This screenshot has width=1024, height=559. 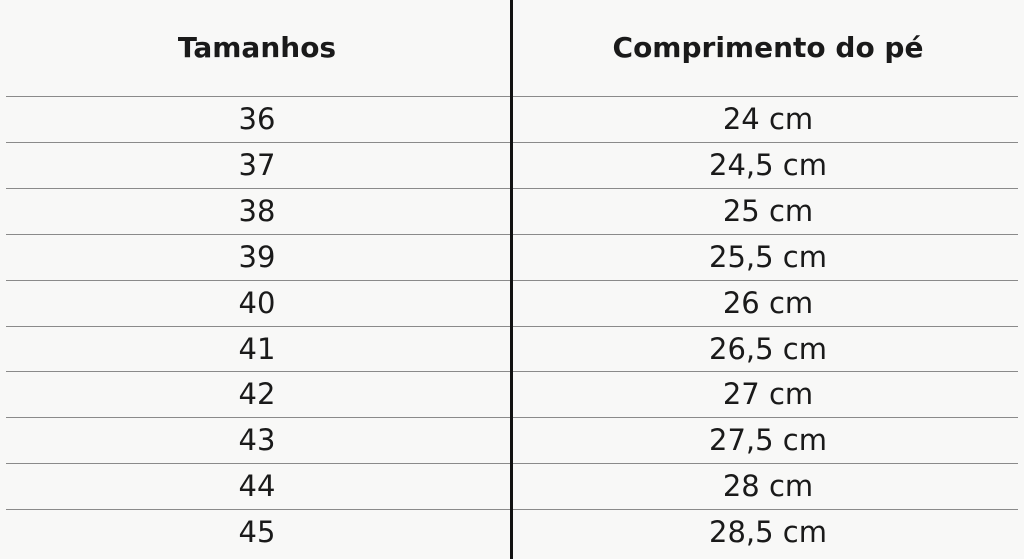 What do you see at coordinates (768, 532) in the screenshot?
I see `table-cell: 28,5 cm` at bounding box center [768, 532].